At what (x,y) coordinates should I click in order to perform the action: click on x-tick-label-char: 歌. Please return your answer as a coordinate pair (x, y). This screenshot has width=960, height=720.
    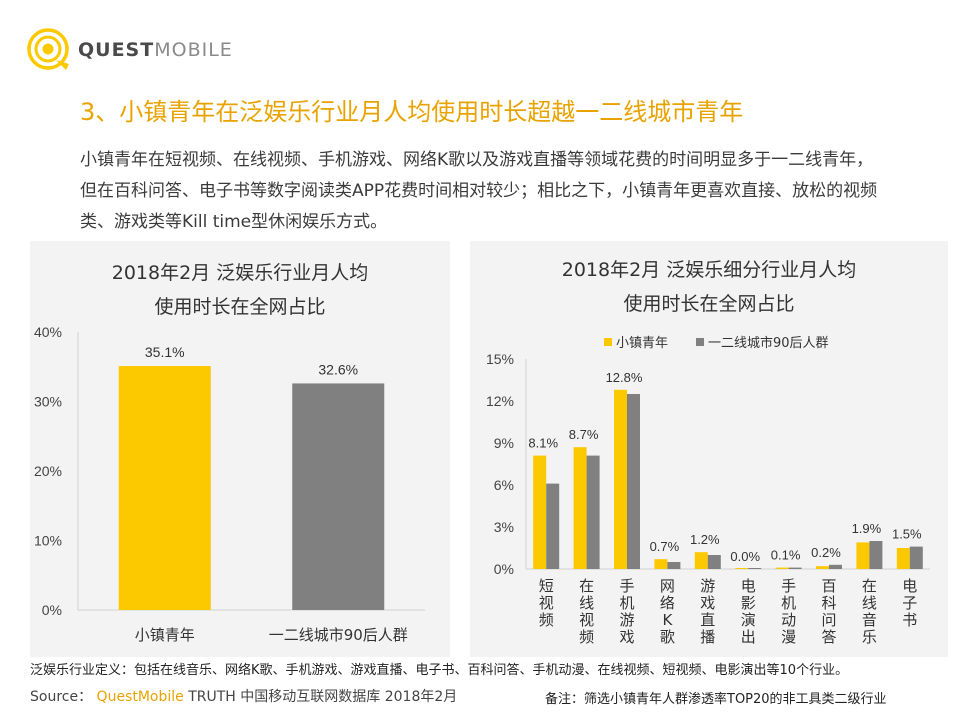
    Looking at the image, I should click on (667, 637).